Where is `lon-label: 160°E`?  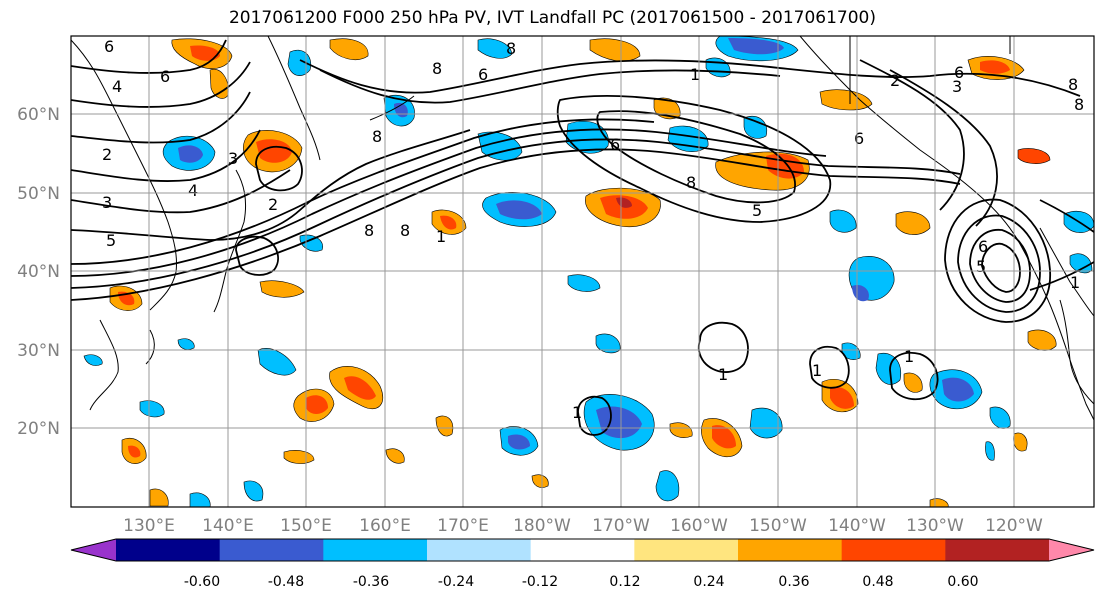 lon-label: 160°E is located at coordinates (385, 526).